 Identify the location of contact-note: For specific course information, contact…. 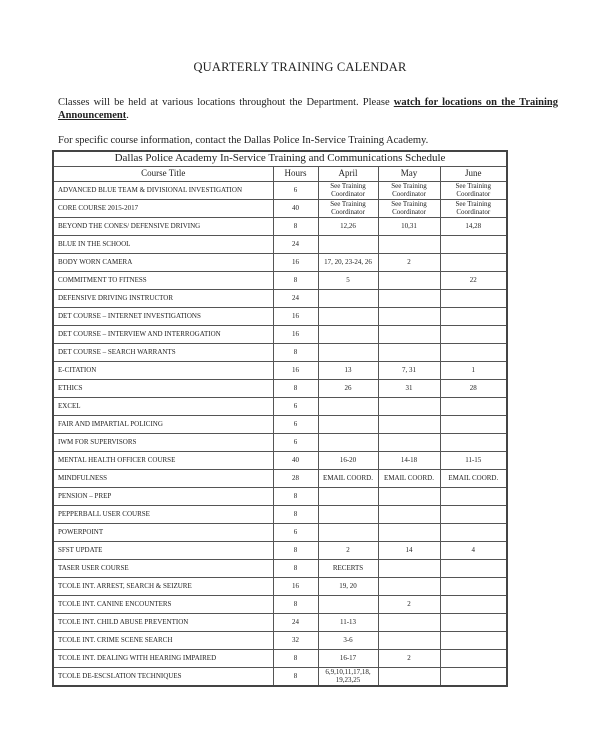
(243, 140).